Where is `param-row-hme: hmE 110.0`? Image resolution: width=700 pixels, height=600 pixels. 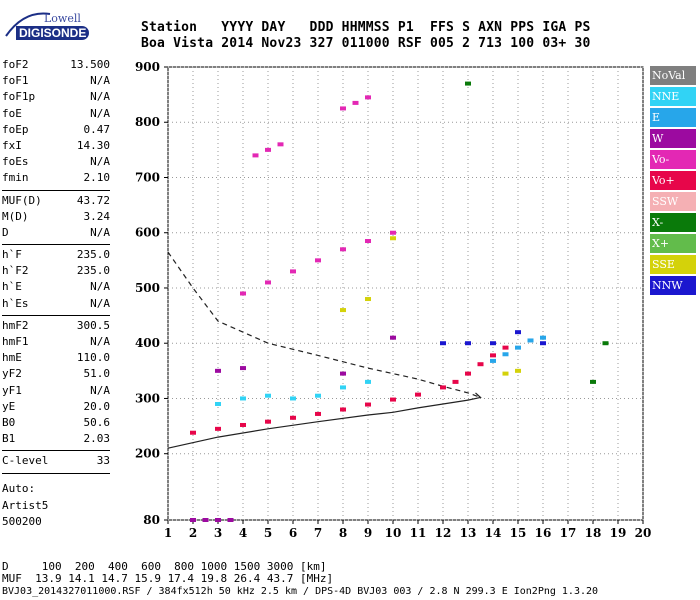 param-row-hme: hmE 110.0 is located at coordinates (56, 359).